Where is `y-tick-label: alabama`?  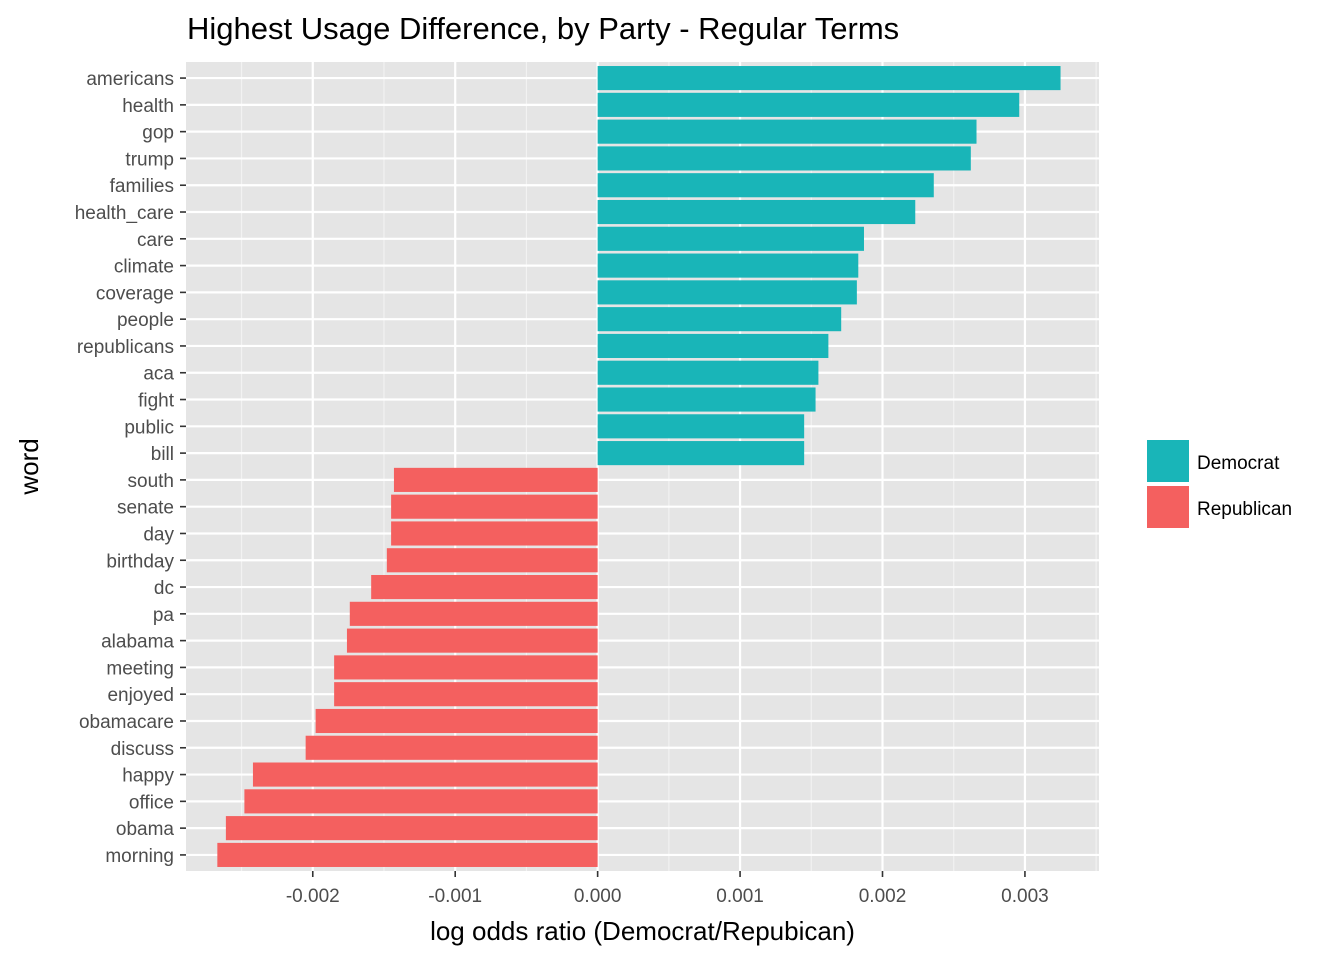 y-tick-label: alabama is located at coordinates (137, 642).